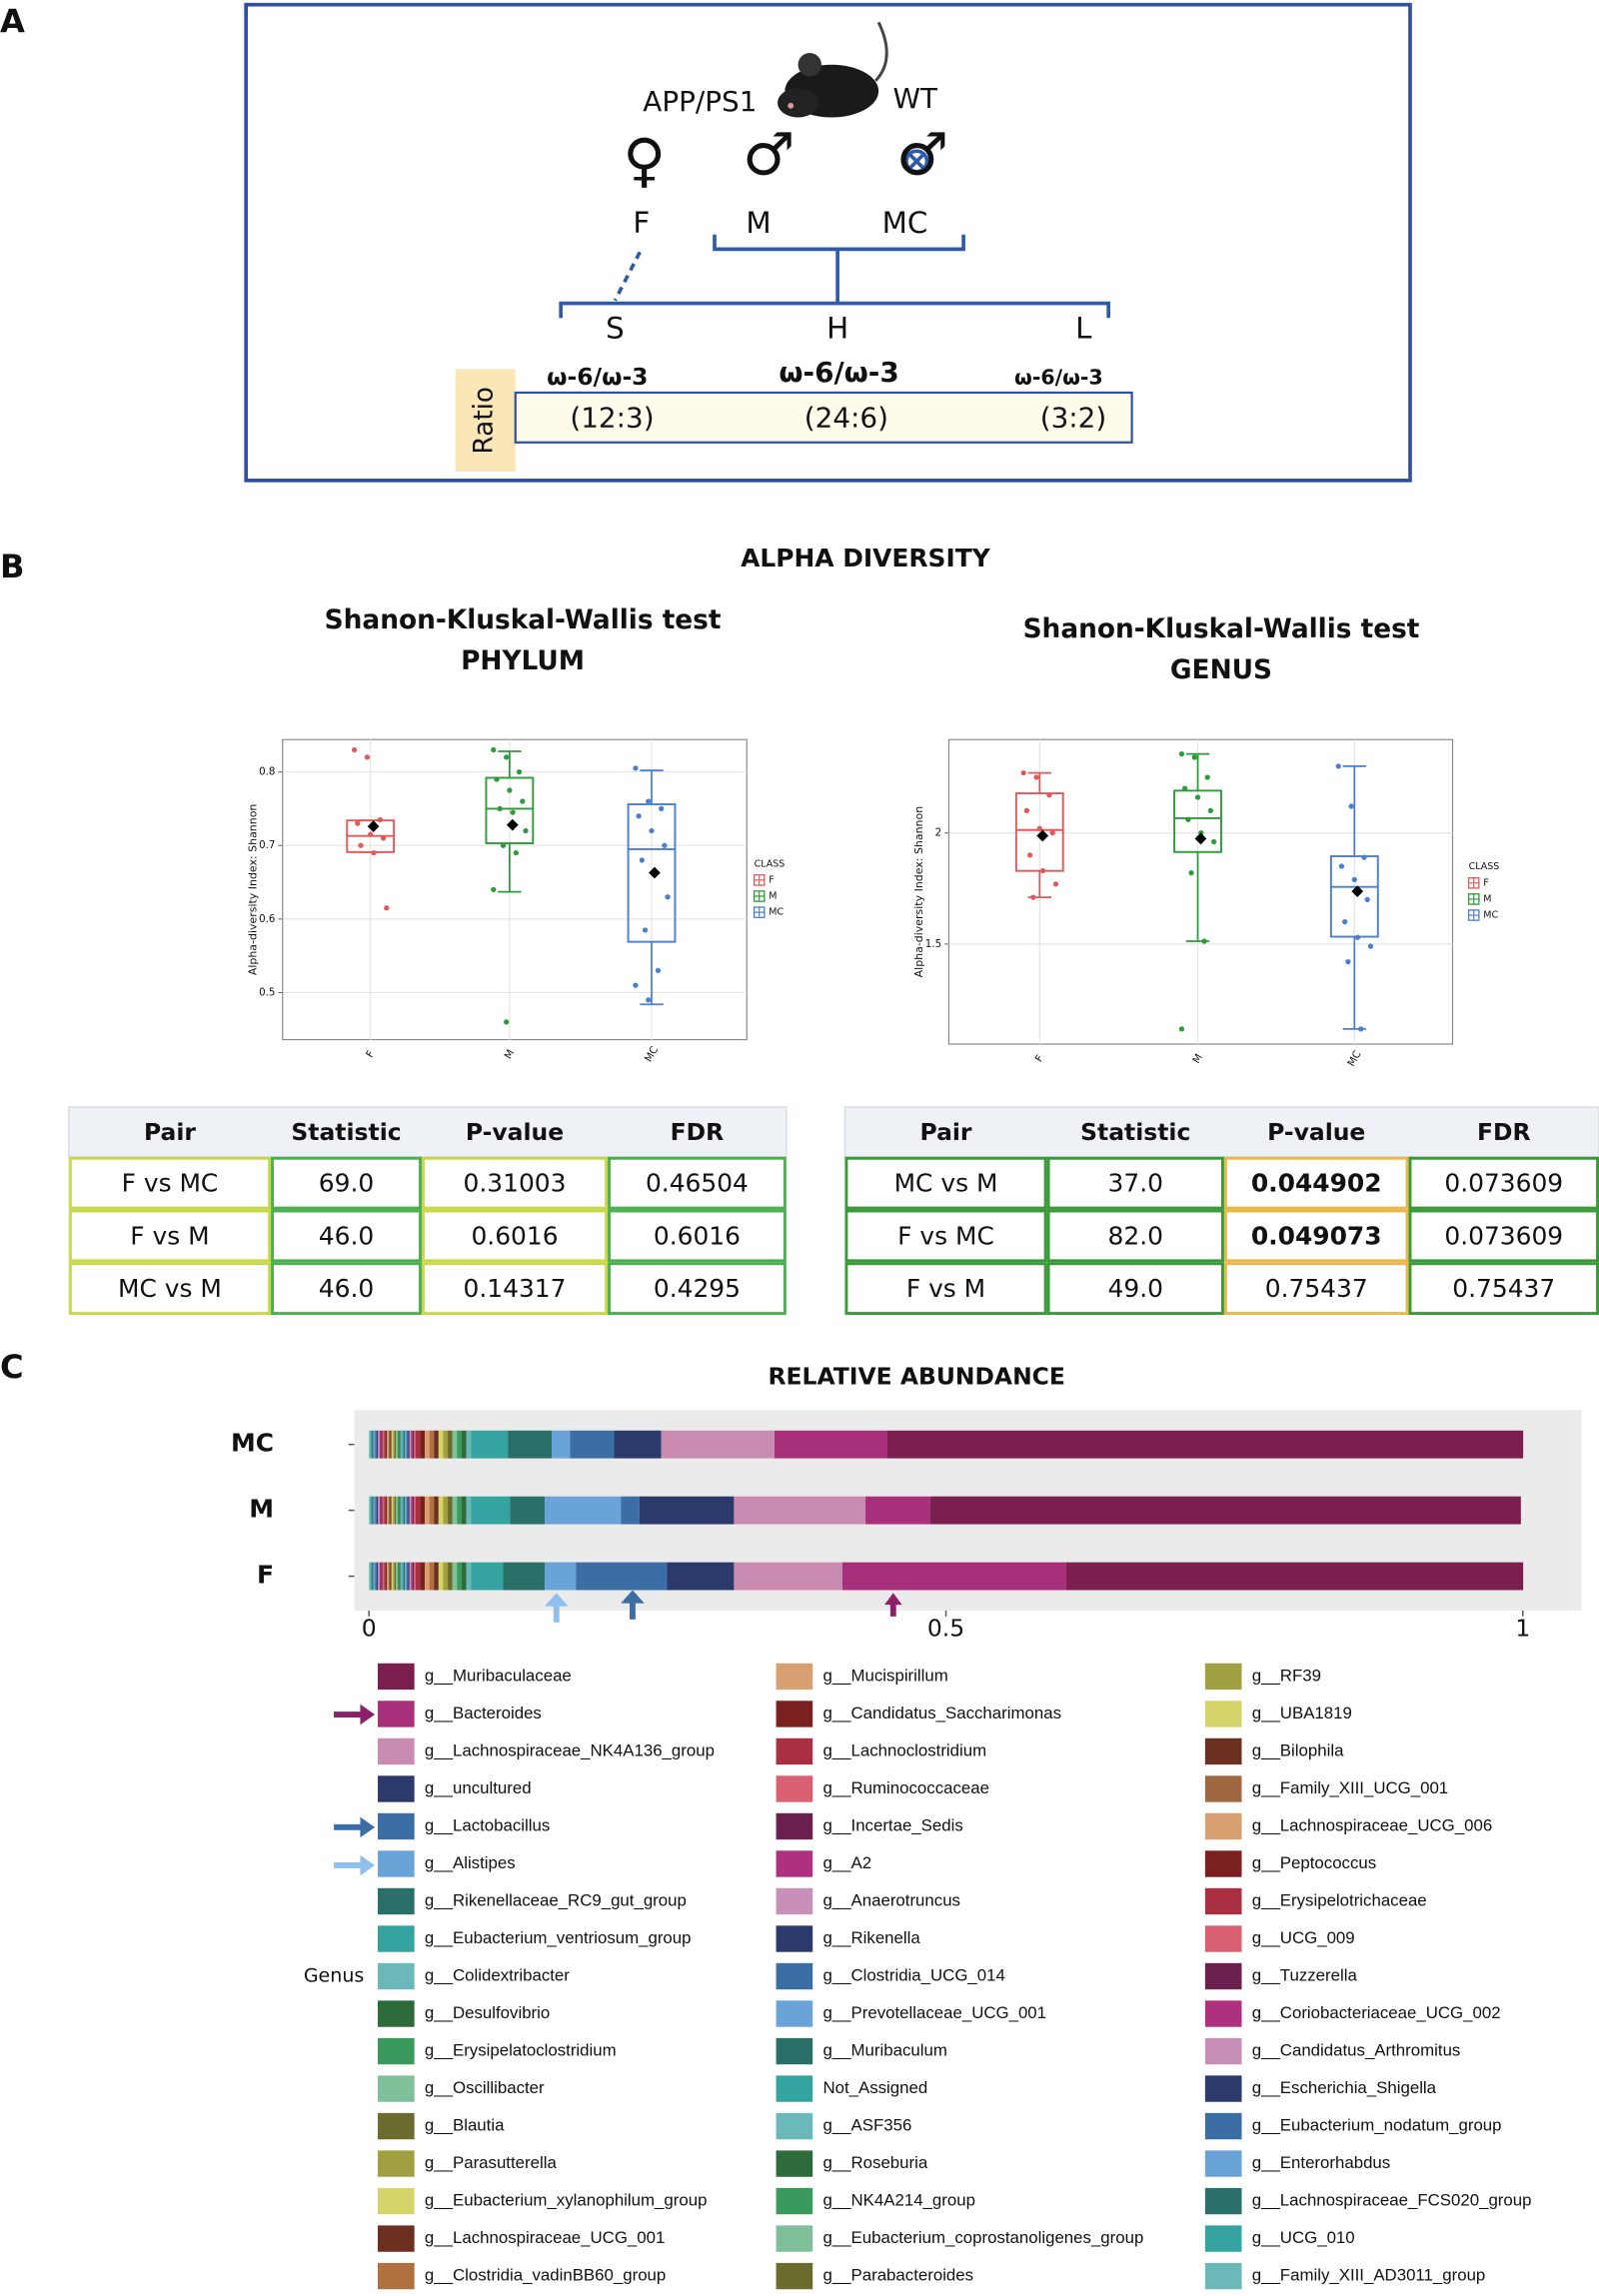 The height and width of the screenshot is (2296, 1599). Describe the element at coordinates (12, 566) in the screenshot. I see `panel-label: B` at that location.